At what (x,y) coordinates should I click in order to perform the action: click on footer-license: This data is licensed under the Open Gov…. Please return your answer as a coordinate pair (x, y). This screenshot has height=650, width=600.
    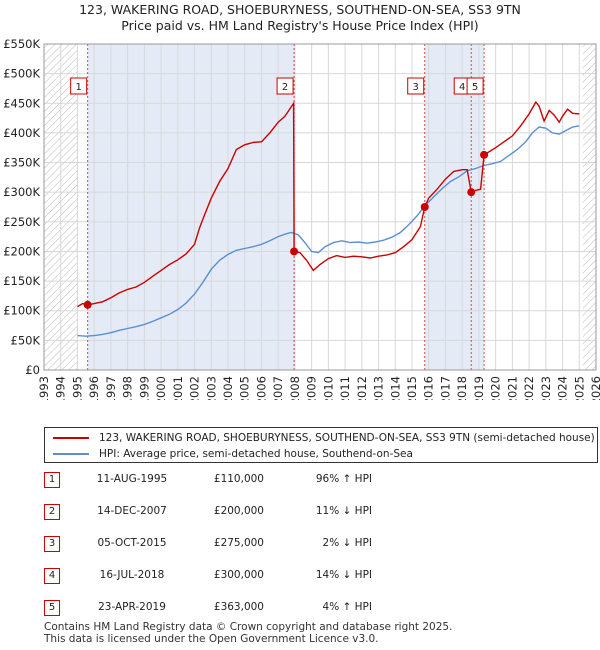
    Looking at the image, I should click on (211, 639).